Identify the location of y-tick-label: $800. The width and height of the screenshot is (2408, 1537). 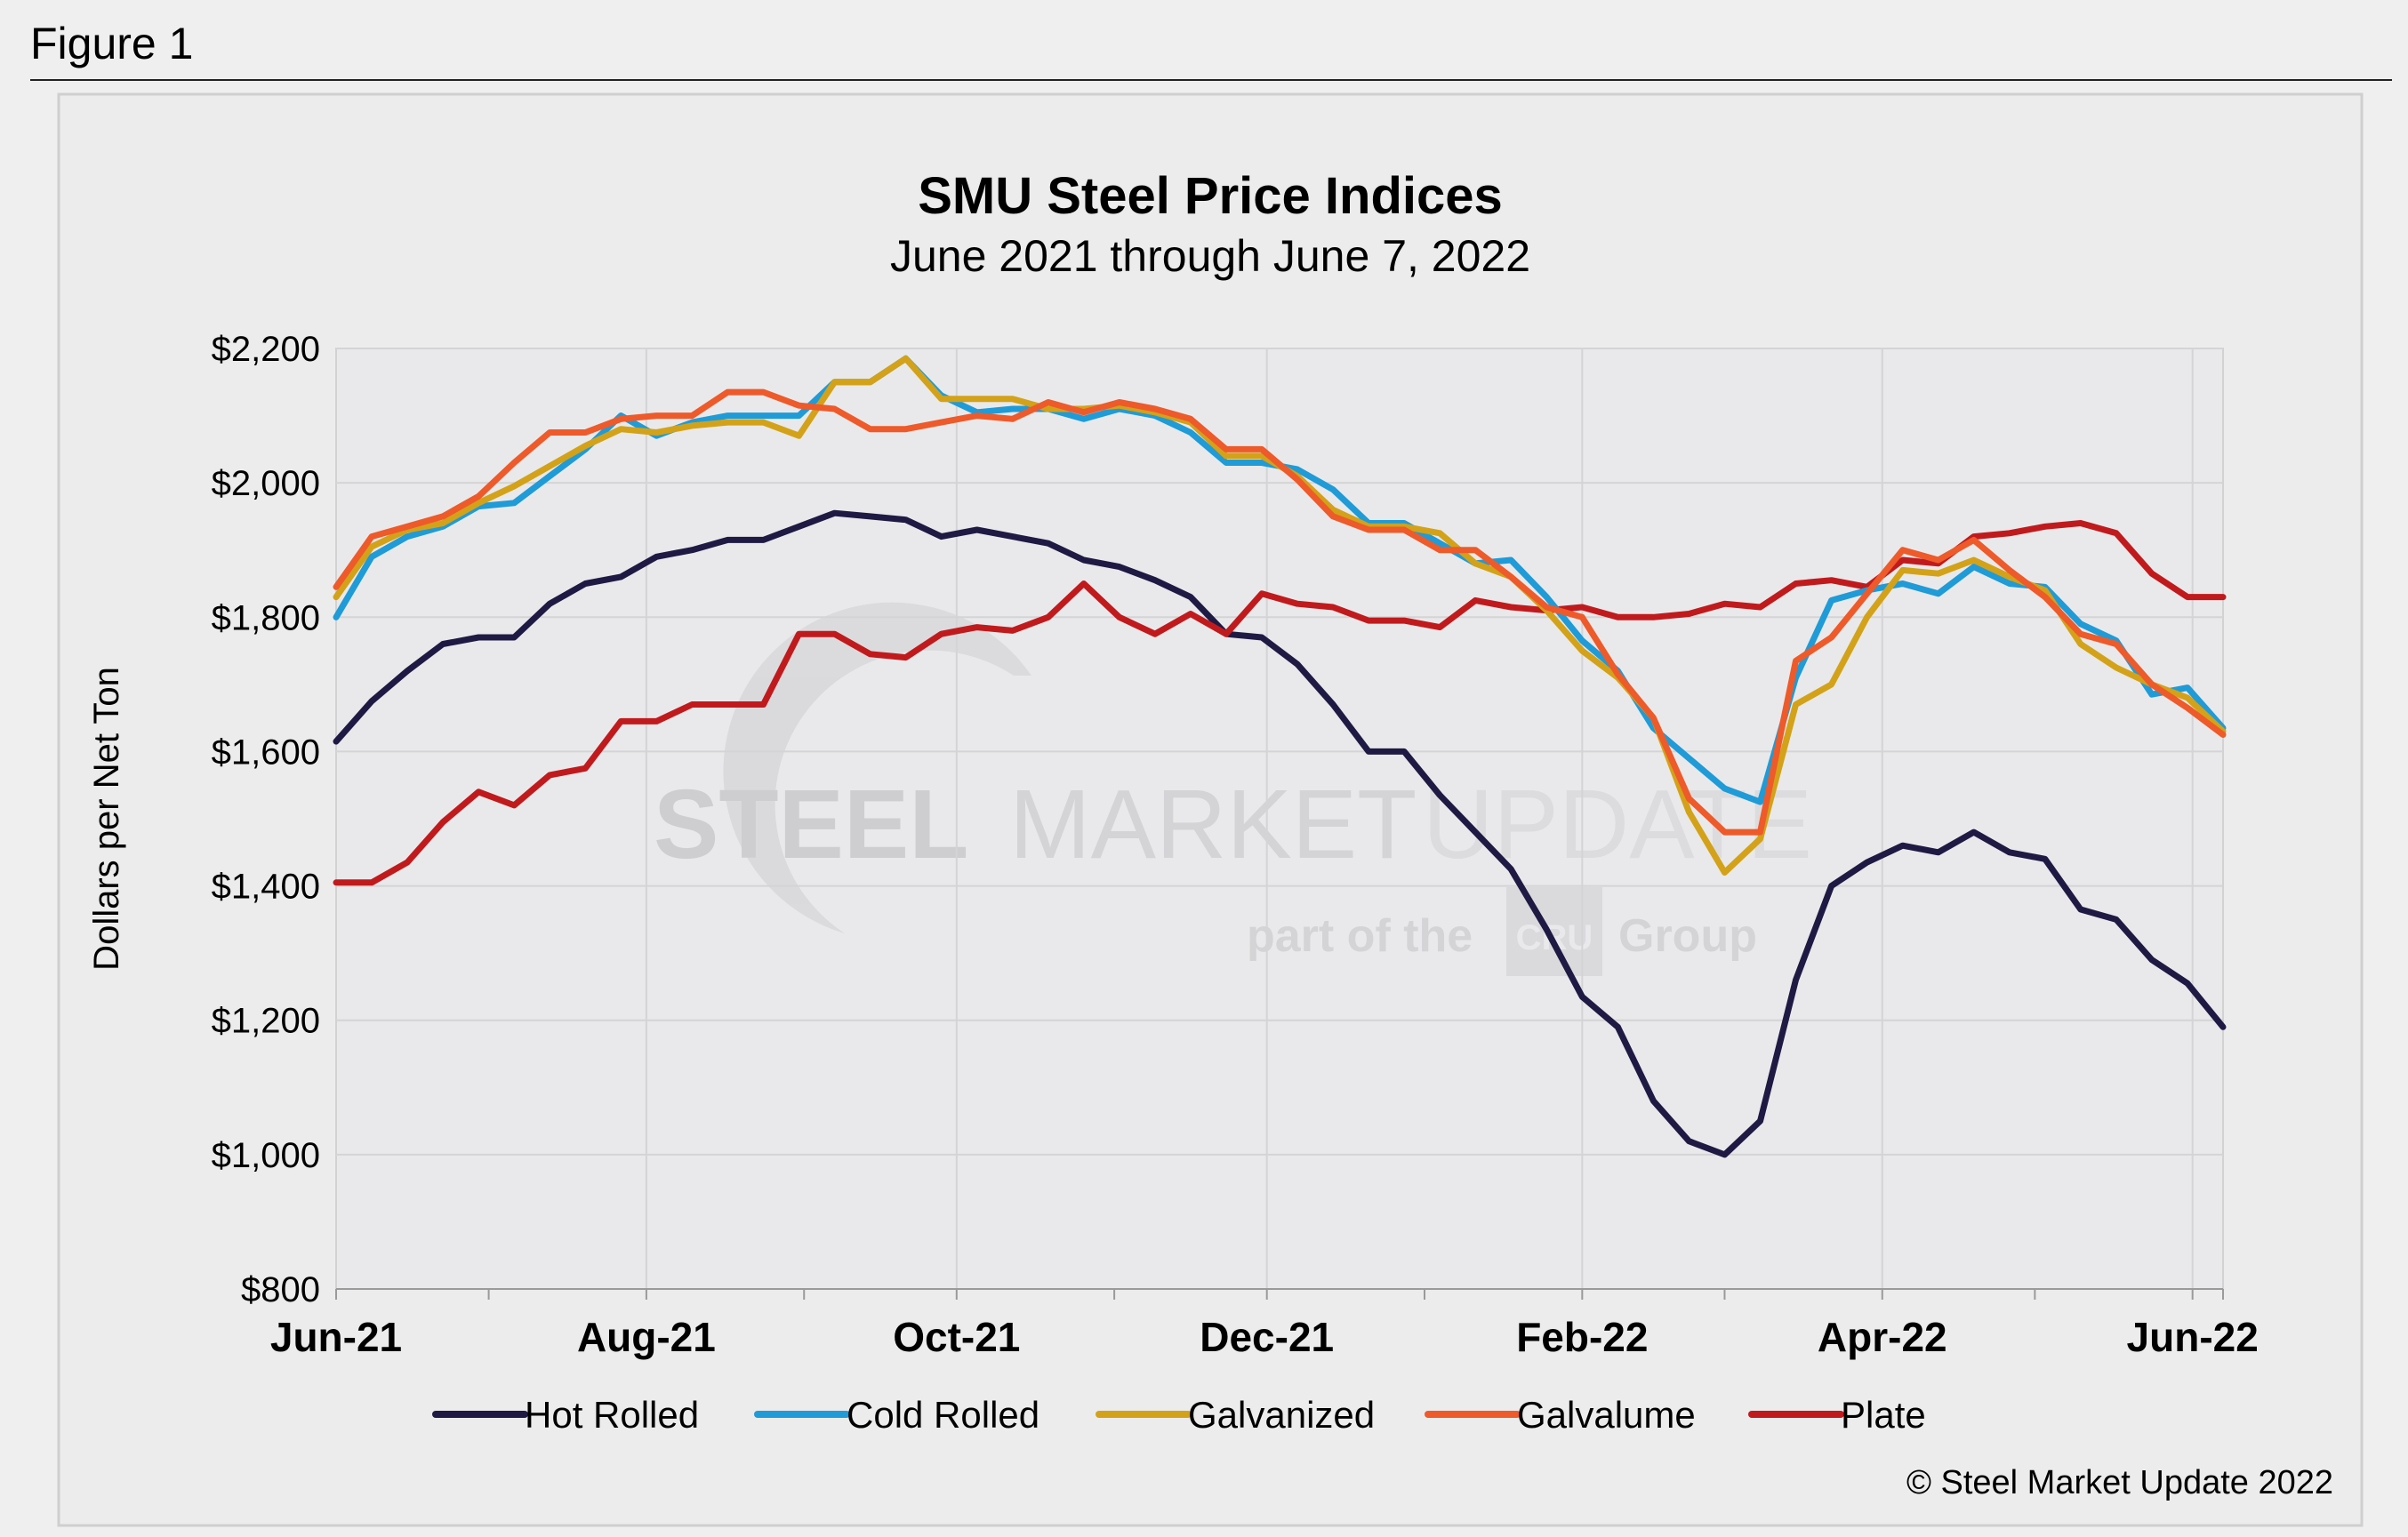
(280, 1289).